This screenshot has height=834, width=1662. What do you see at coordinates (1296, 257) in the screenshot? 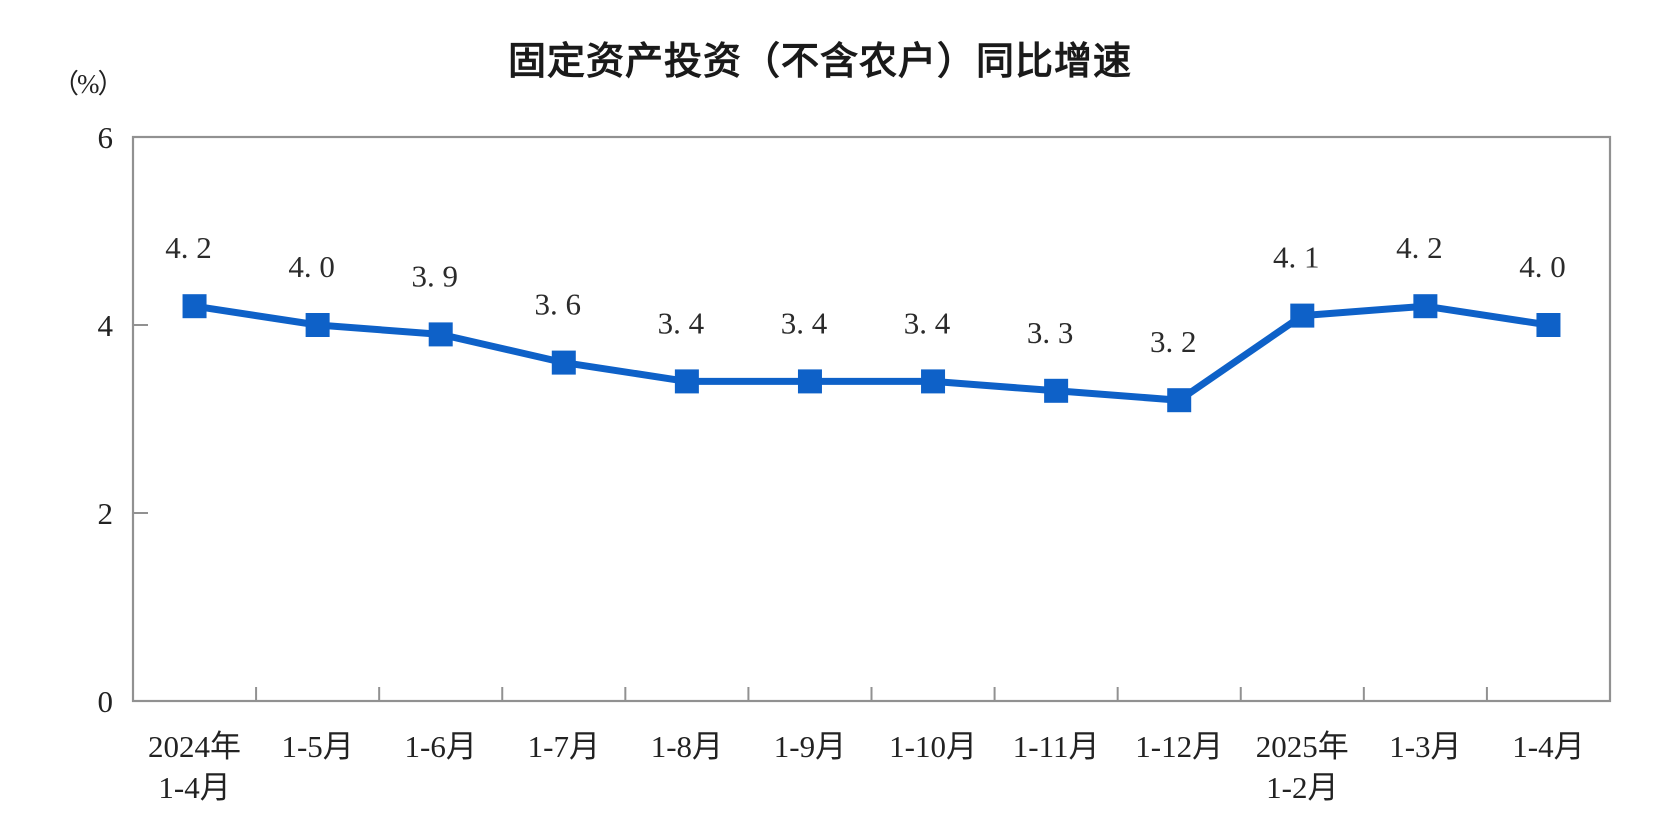
I see `data-point-label: 4. 1` at bounding box center [1296, 257].